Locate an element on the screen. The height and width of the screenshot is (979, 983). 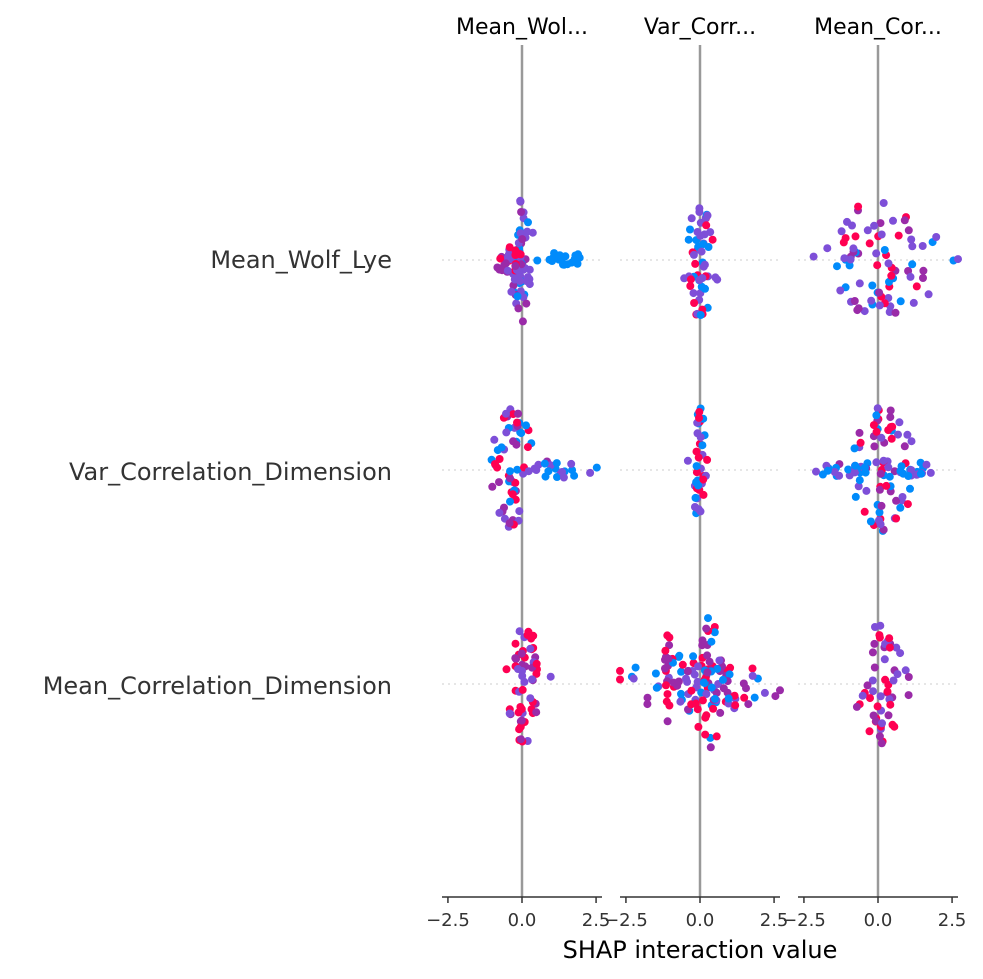
x-axis-title: SHAP interaction value is located at coordinates (700, 950).